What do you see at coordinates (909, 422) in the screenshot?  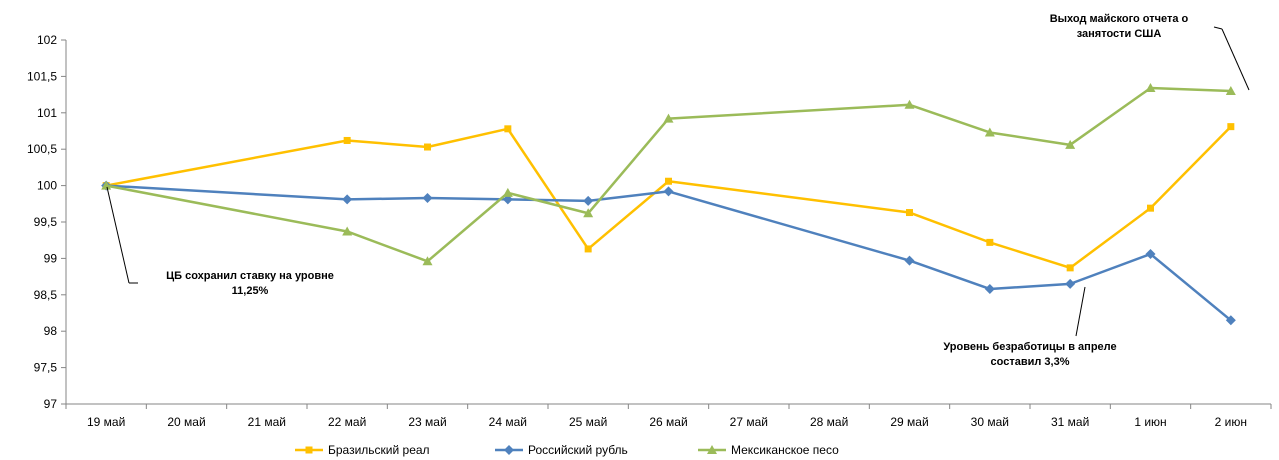 I see `x-tick-label: 29 май` at bounding box center [909, 422].